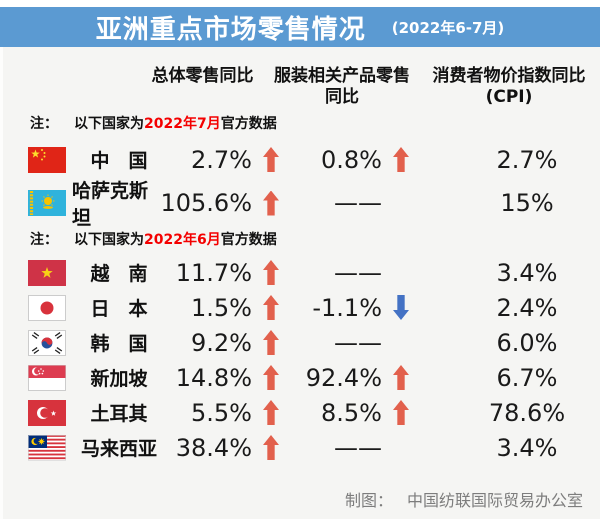 Image resolution: width=600 pixels, height=519 pixels. Describe the element at coordinates (47, 272) in the screenshot. I see `vietnam-flag-icon` at that location.